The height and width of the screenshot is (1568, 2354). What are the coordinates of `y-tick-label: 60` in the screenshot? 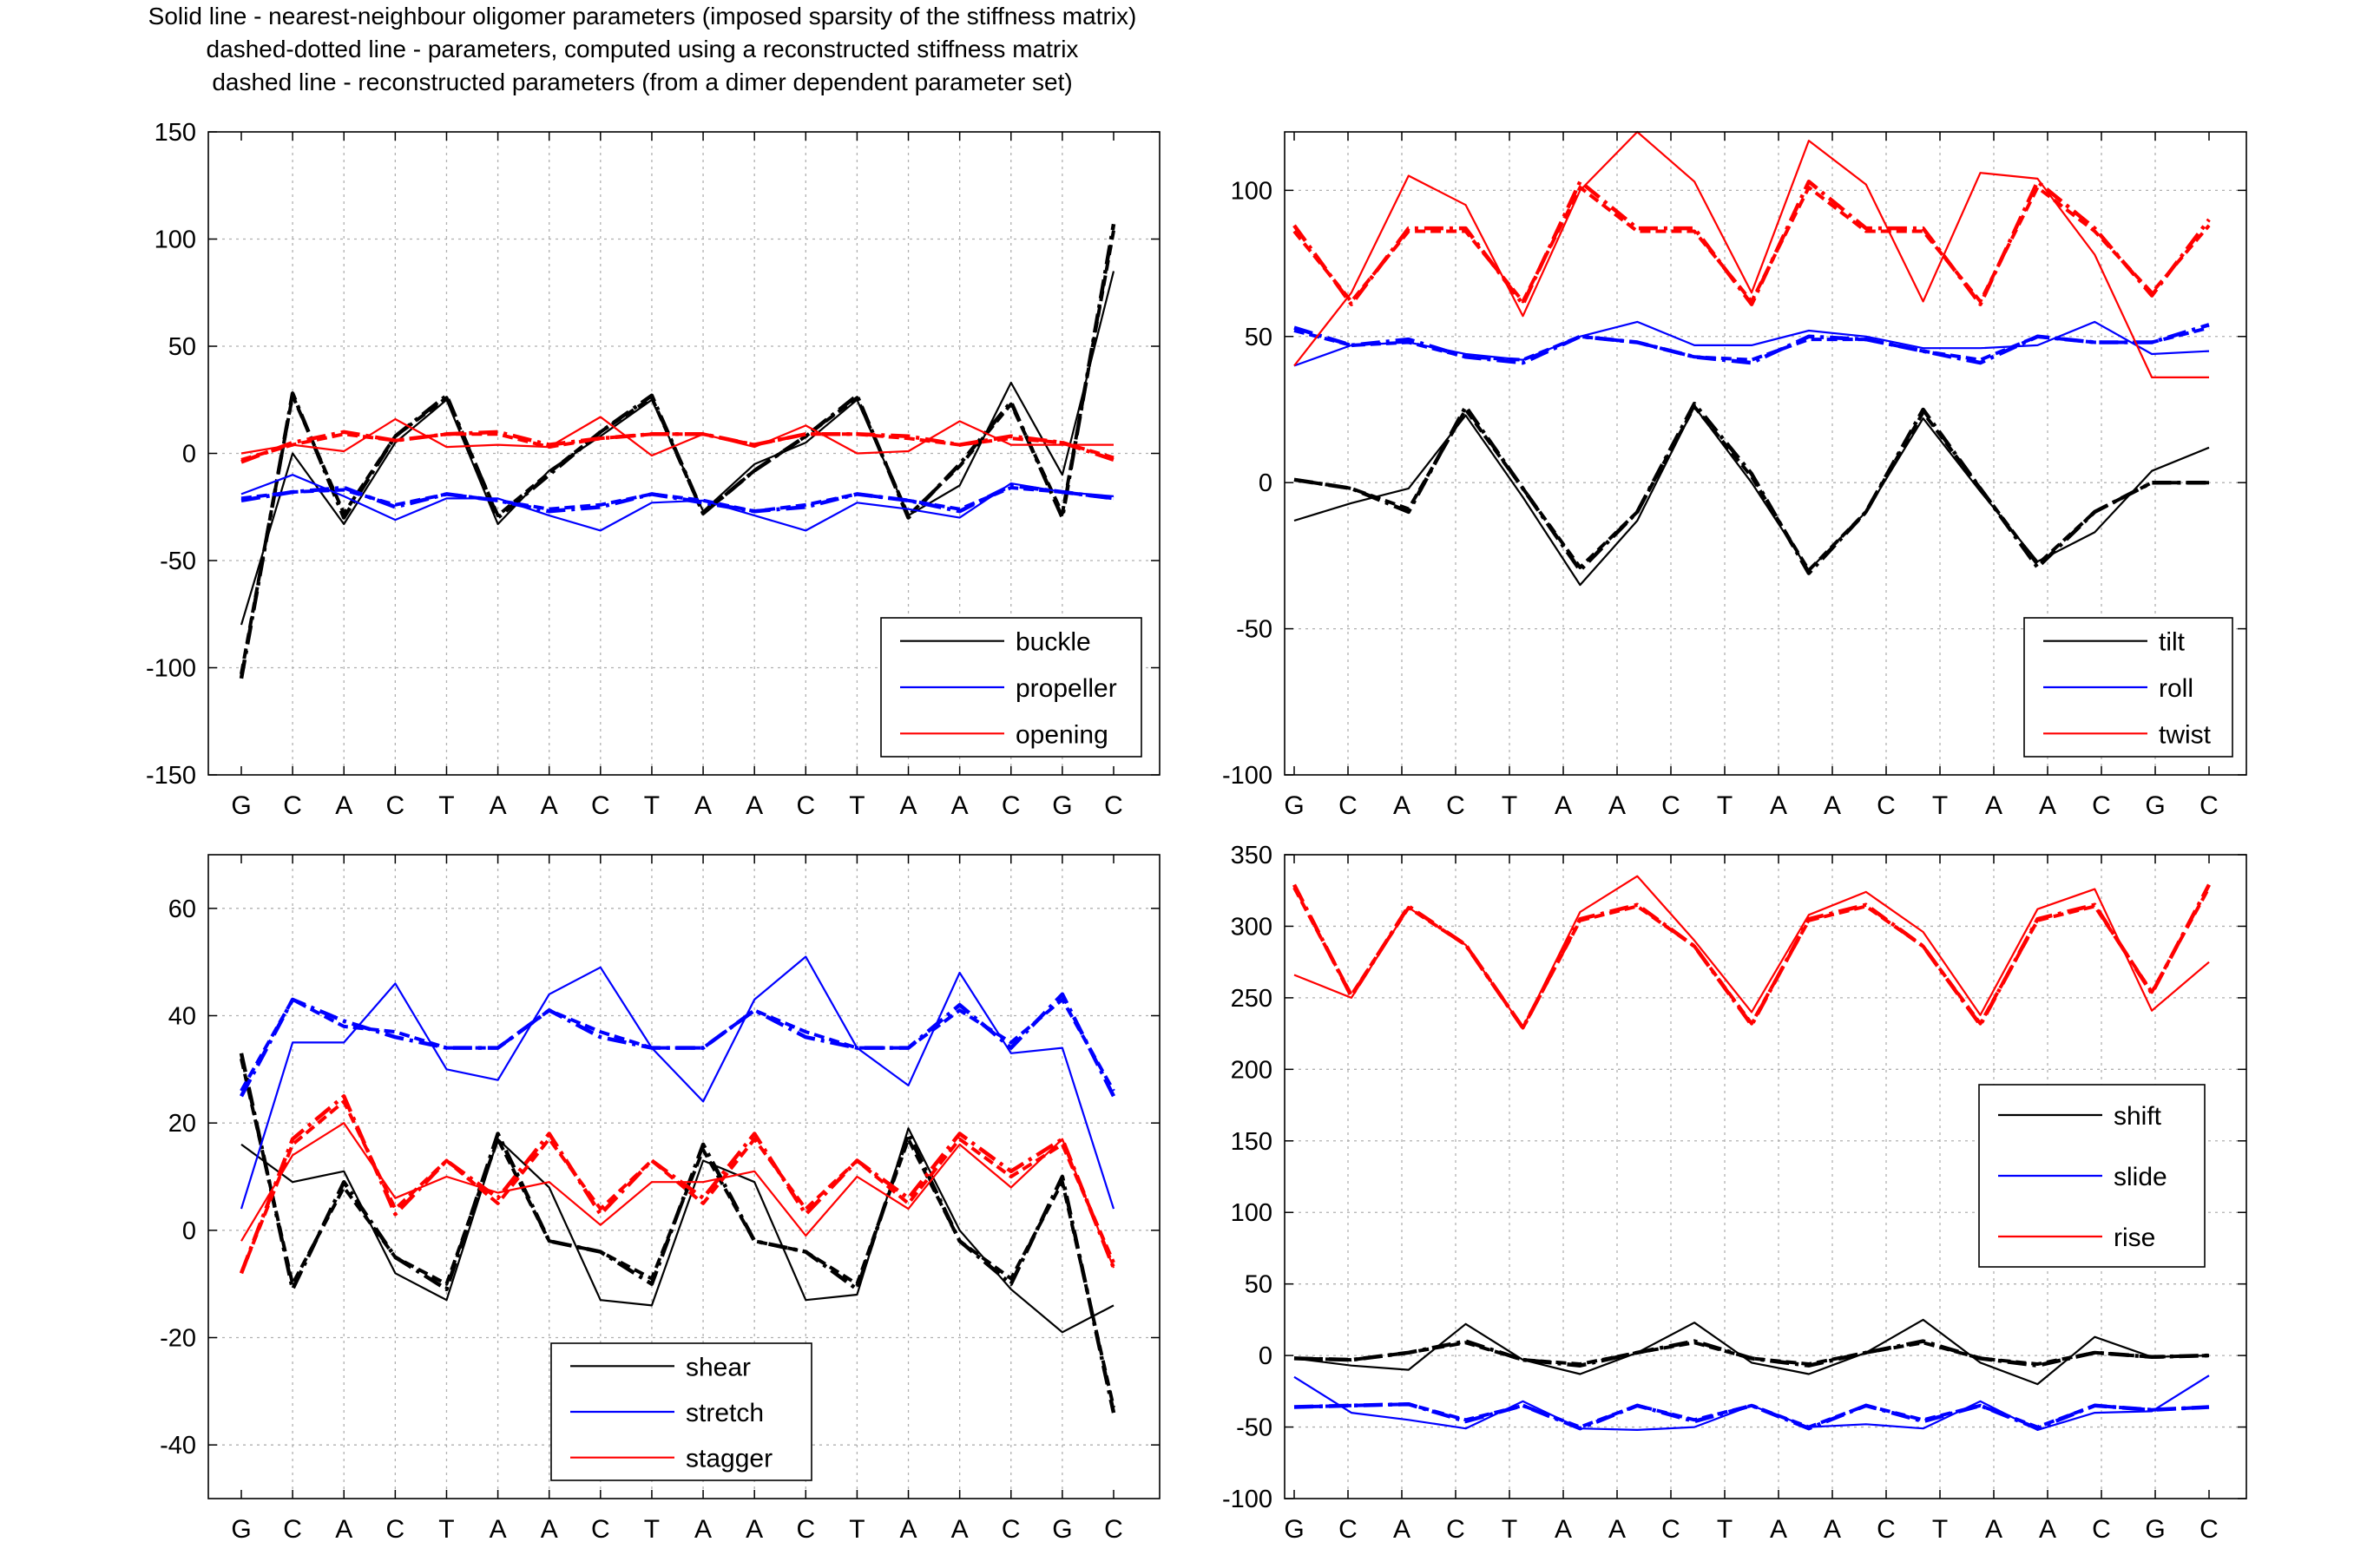 It's located at (182, 909).